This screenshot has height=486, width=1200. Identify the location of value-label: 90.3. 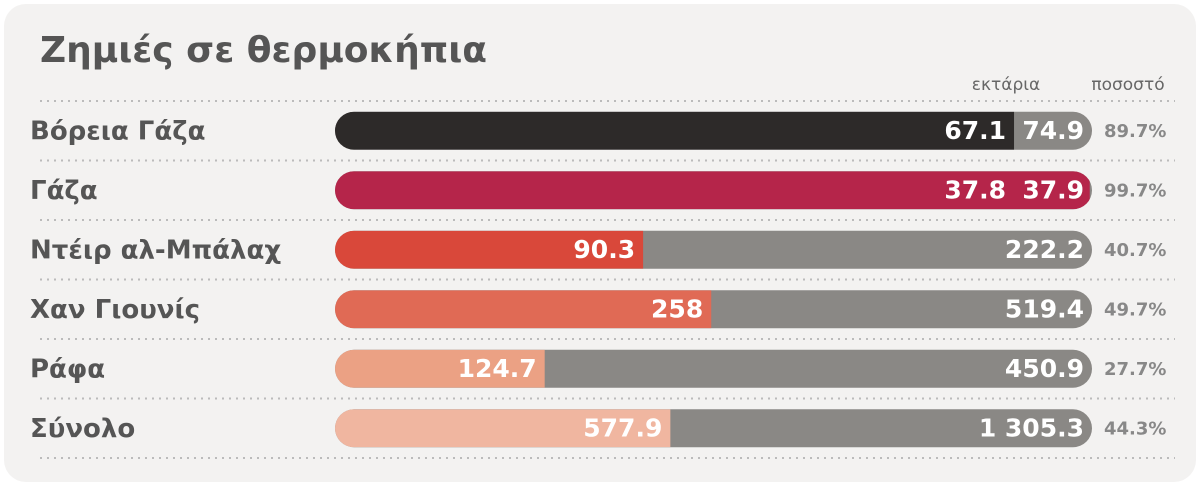
(604, 249).